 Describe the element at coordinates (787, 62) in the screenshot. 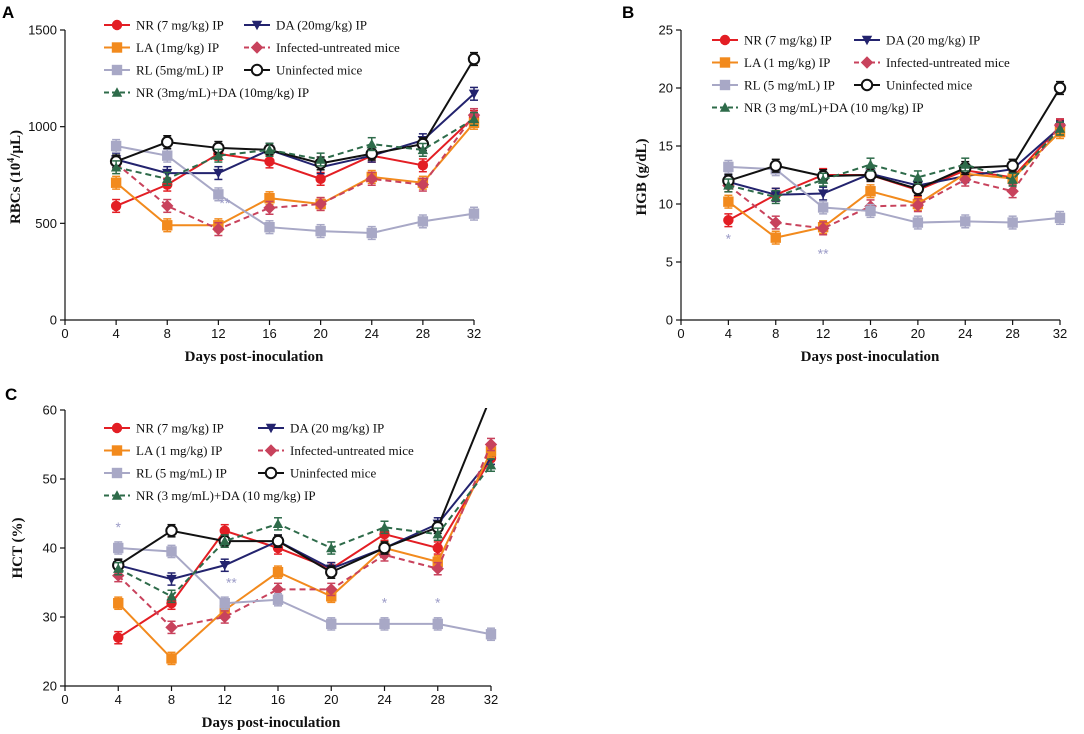

I see `legend-label: LA (1 mg/kg) IP` at that location.